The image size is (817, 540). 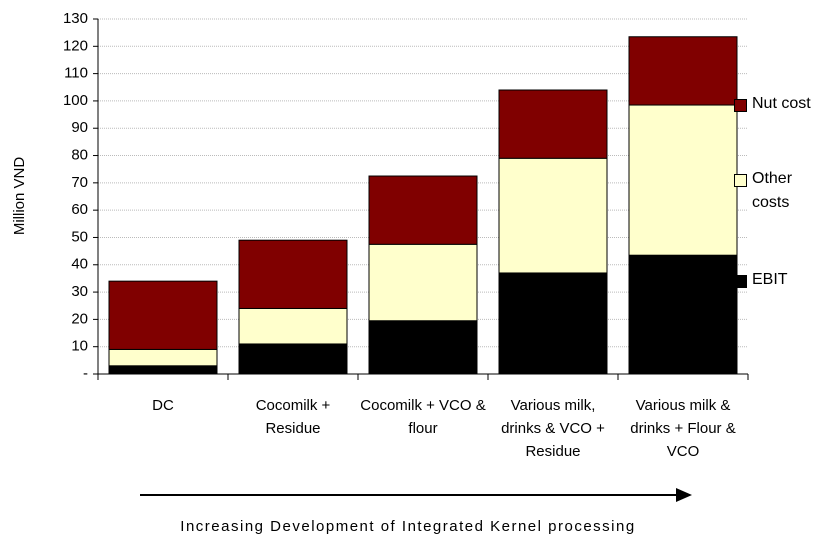 I want to click on arrow-head, so click(x=684, y=495).